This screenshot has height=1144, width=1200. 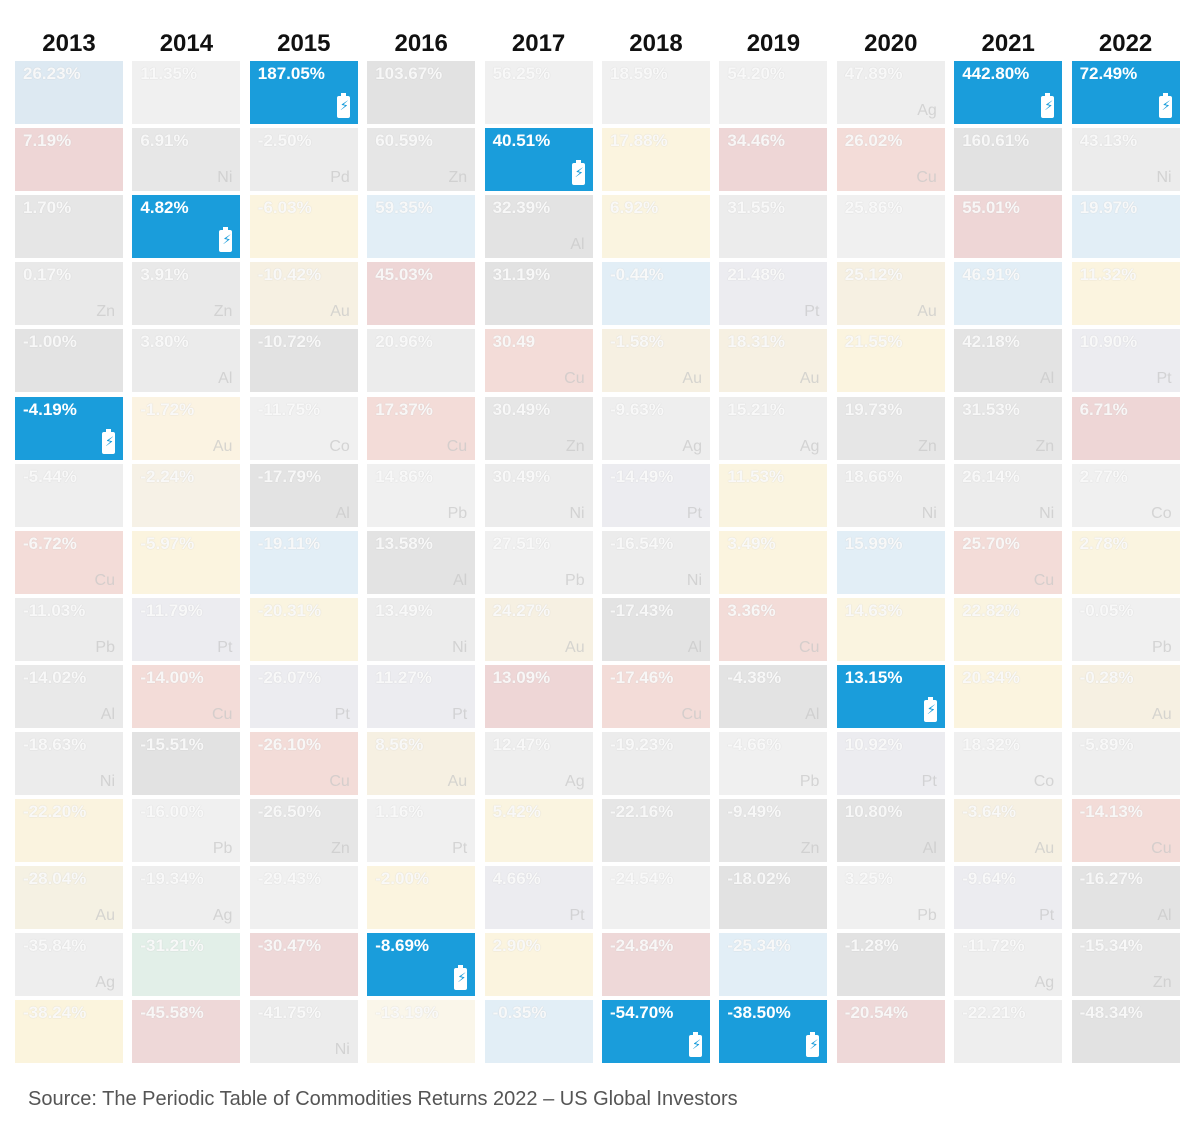 What do you see at coordinates (1103, 476) in the screenshot?
I see `return-value: 2.77%` at bounding box center [1103, 476].